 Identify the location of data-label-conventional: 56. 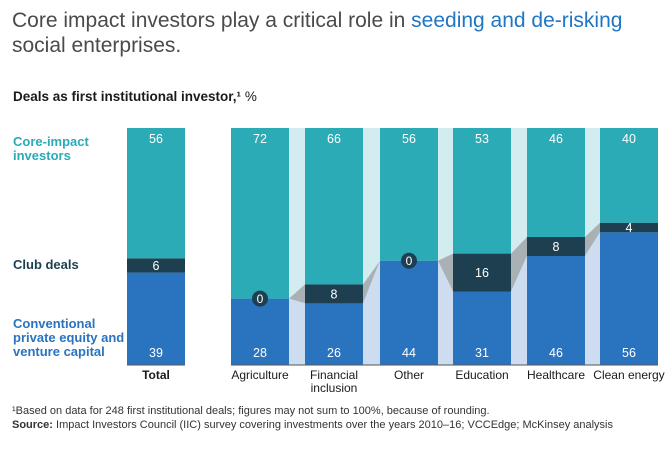
(629, 353).